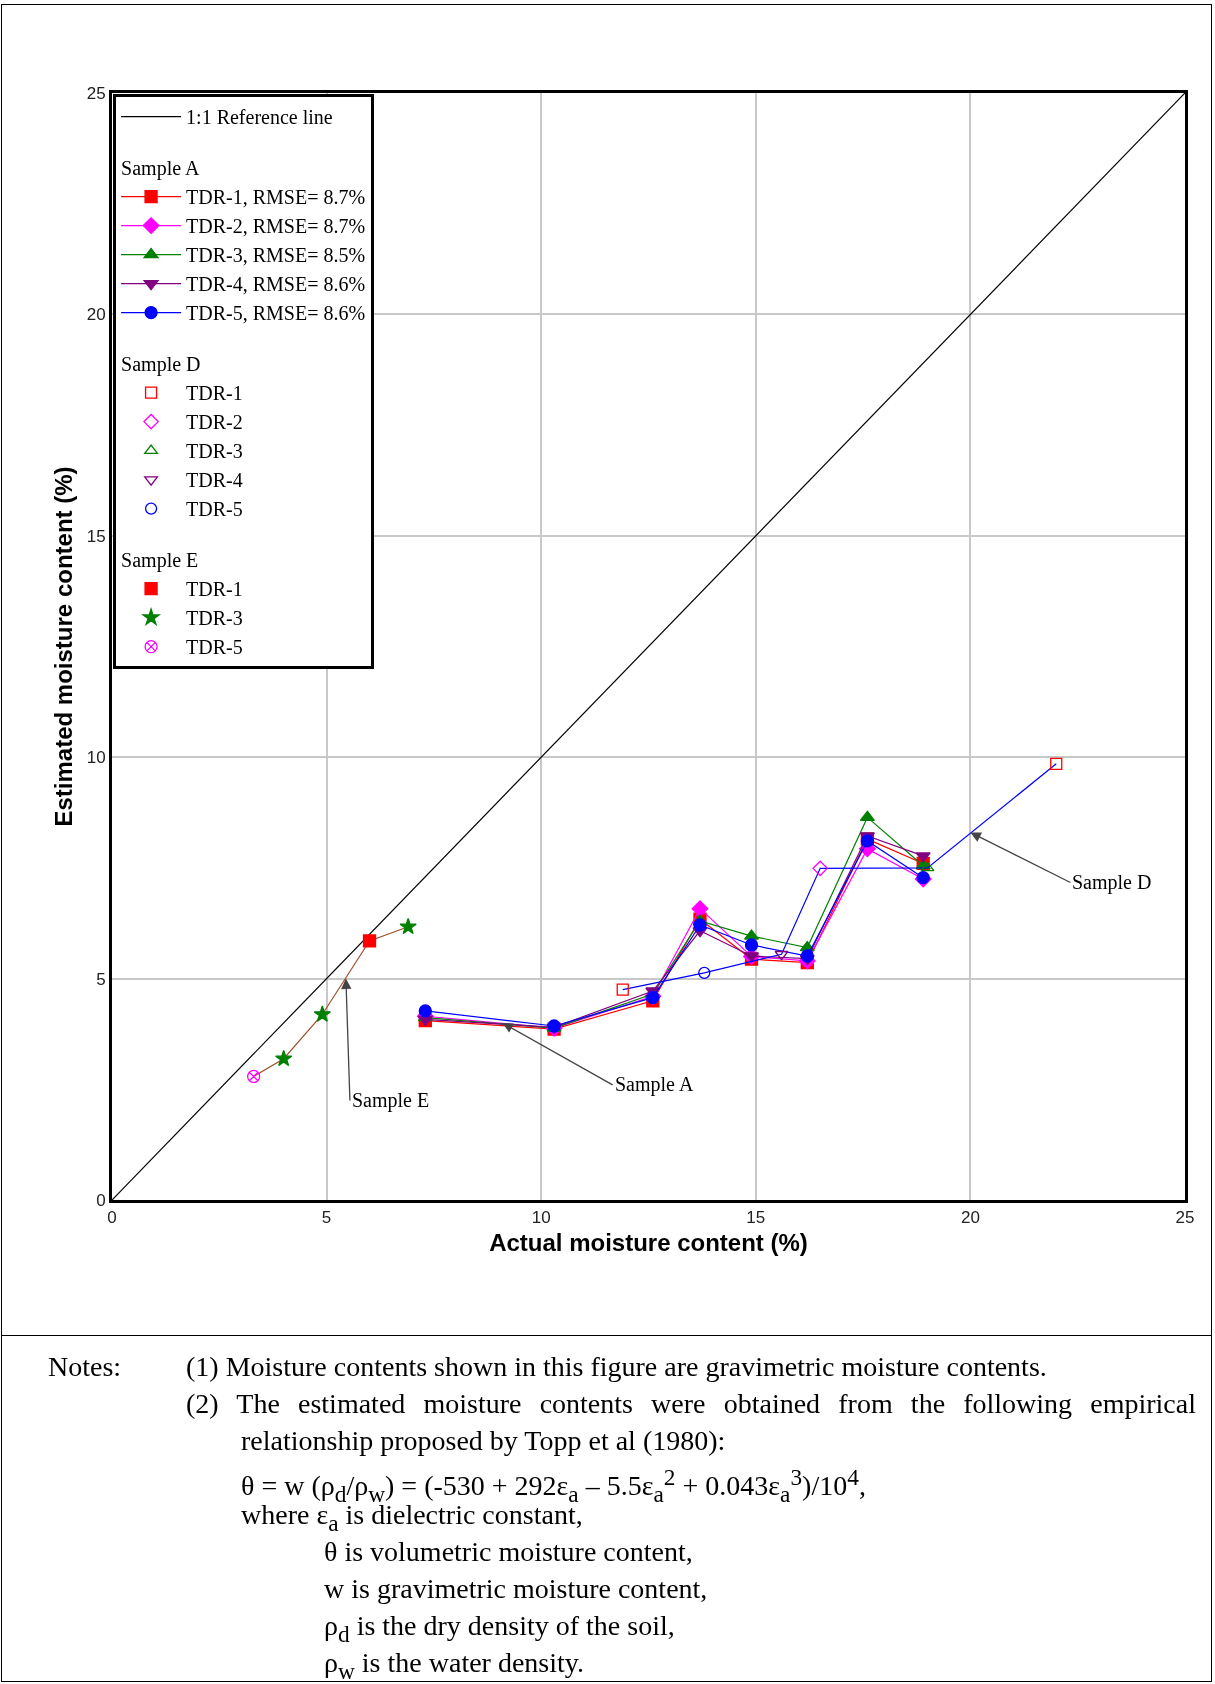 The width and height of the screenshot is (1215, 1684). Describe the element at coordinates (259, 117) in the screenshot. I see `legend-label: 1:1 Reference line` at that location.